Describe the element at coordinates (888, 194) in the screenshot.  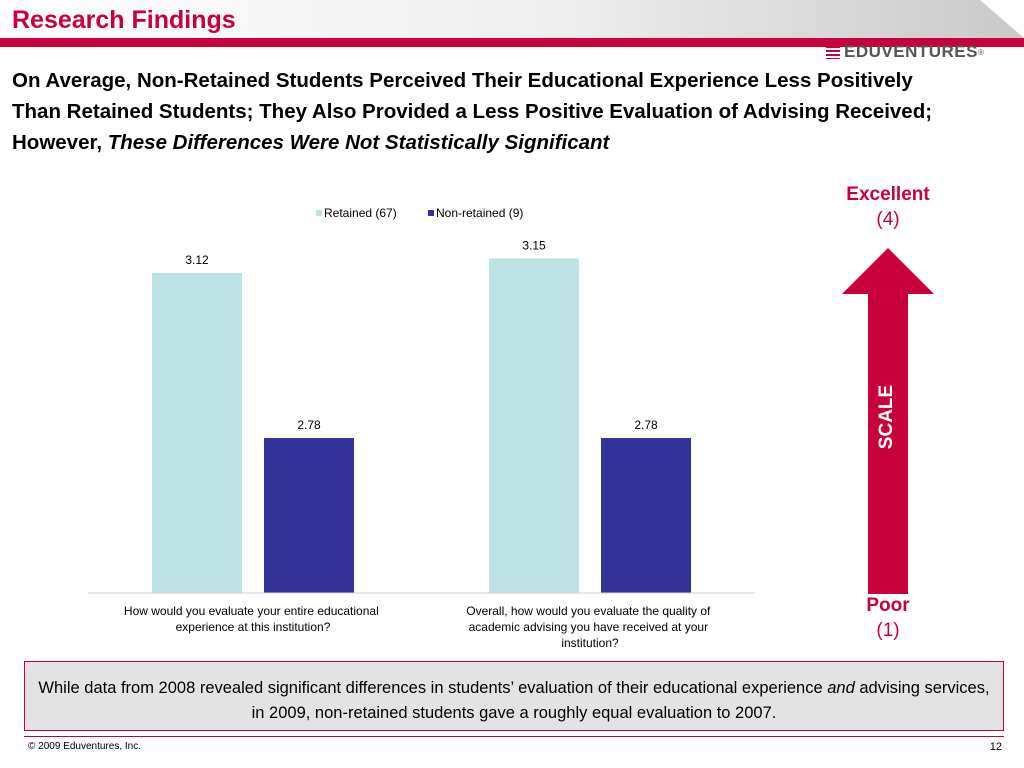
I see `scale-excellent: Excellent` at that location.